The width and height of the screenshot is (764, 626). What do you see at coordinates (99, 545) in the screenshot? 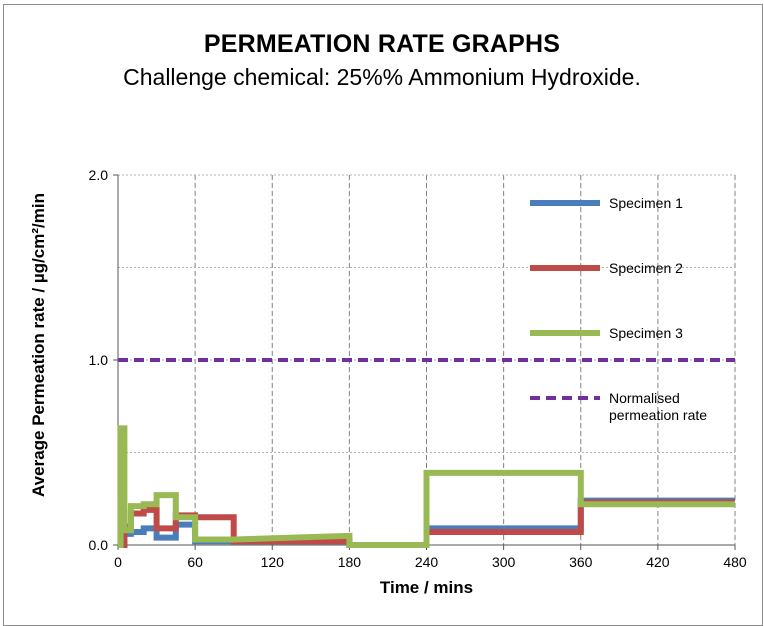
I see `y-tick-label: 0.0` at bounding box center [99, 545].